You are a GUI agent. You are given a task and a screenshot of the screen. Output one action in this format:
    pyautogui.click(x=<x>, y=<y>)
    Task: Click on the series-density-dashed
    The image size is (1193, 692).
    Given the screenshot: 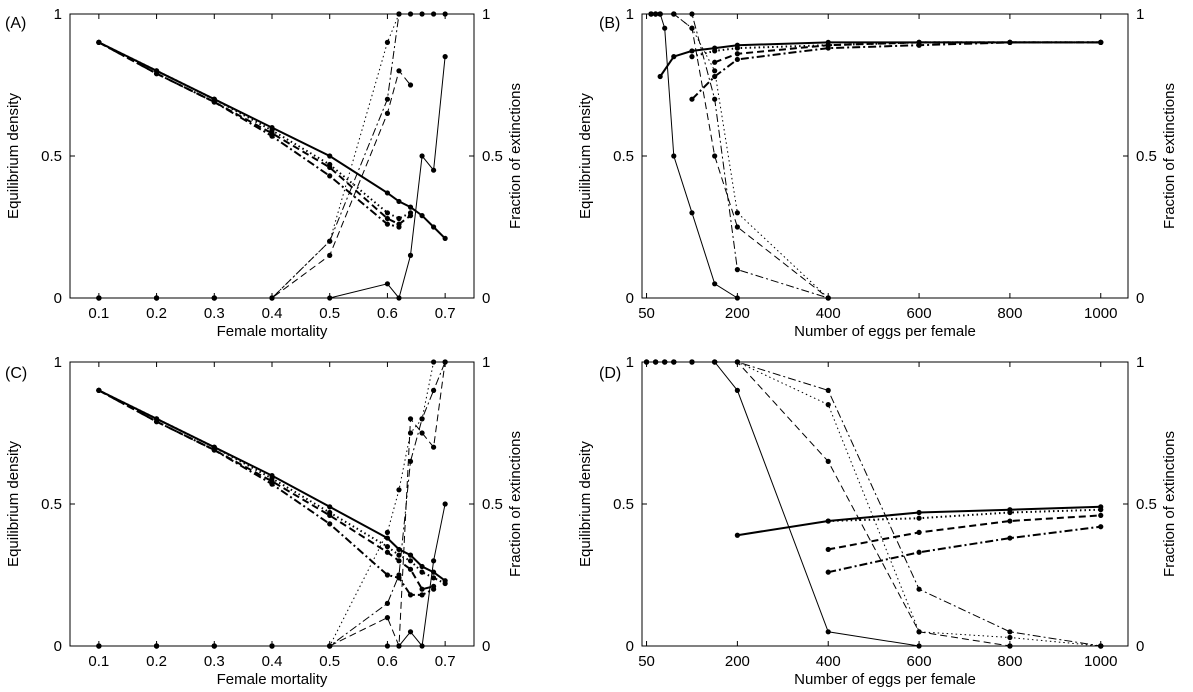 What is the action you would take?
    pyautogui.click(x=964, y=532)
    